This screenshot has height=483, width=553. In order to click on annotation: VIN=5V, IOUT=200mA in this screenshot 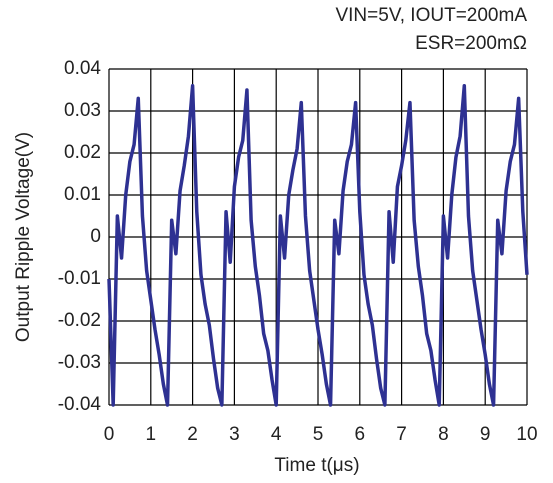, I will do `click(431, 15)`.